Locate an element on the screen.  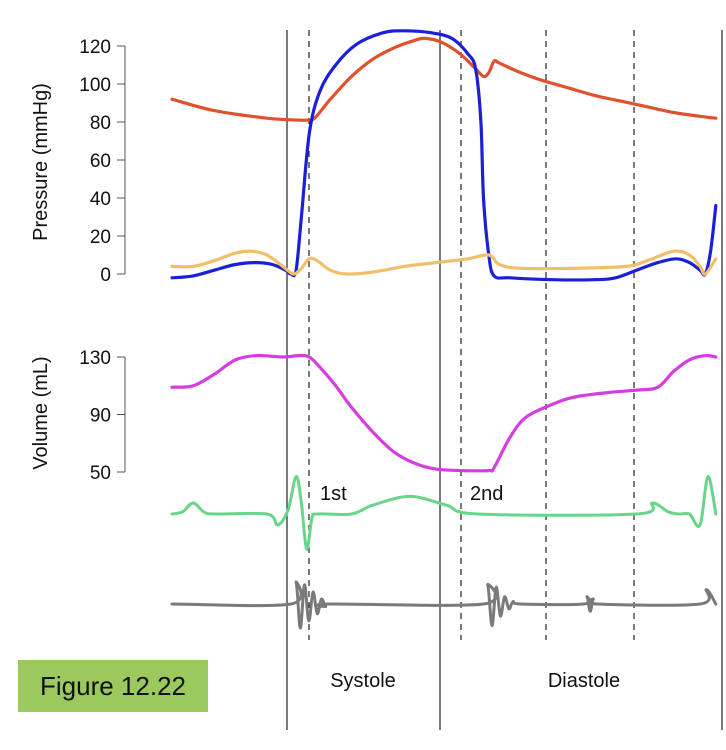
pressure-axis: 0 20 40 60 80 100 120 Pressure (mmHg) is located at coordinates (78, 161).